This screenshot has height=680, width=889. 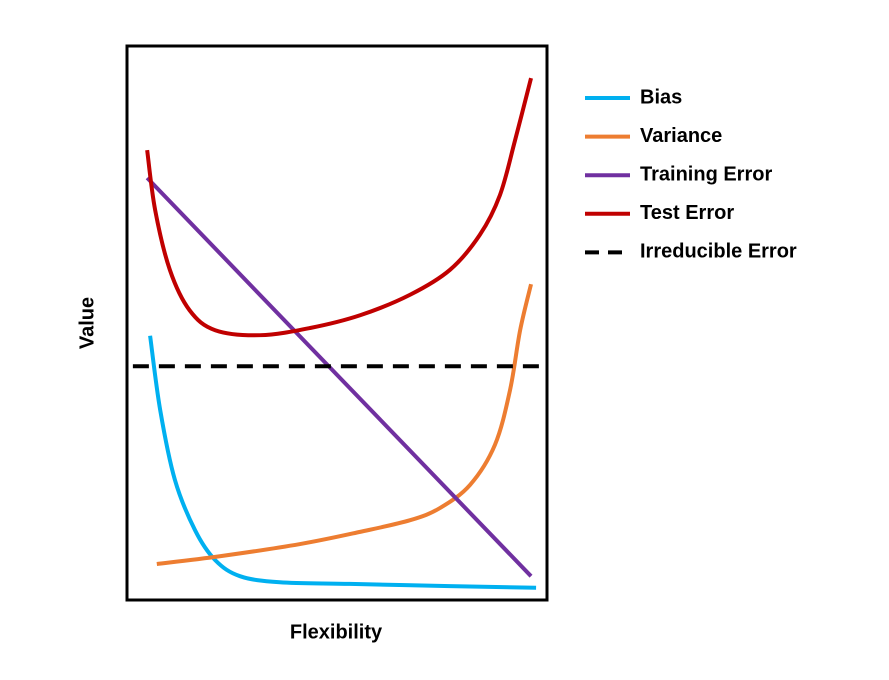 What do you see at coordinates (687, 213) in the screenshot?
I see `legend-label: Test Error` at bounding box center [687, 213].